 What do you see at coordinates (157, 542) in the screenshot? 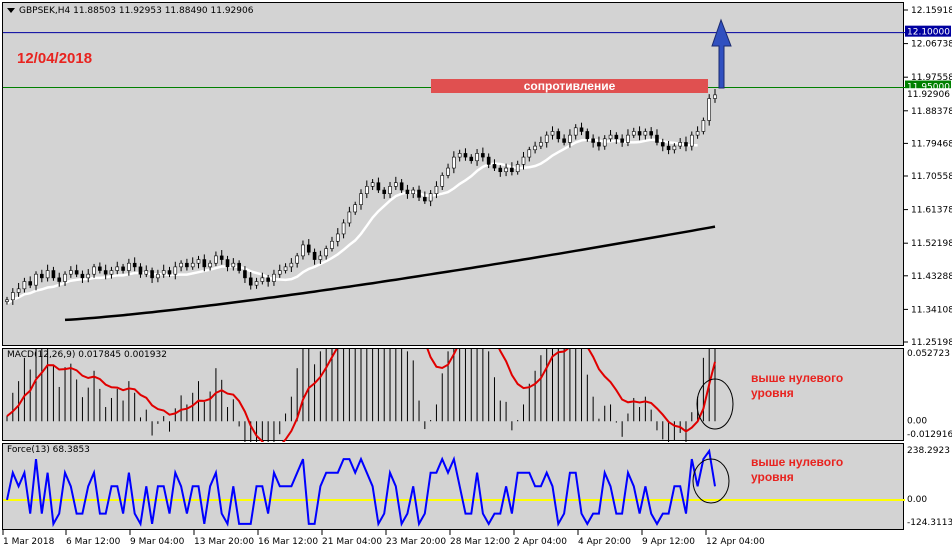
I see `date-tick-label: 9 Mar 04:00` at bounding box center [157, 542].